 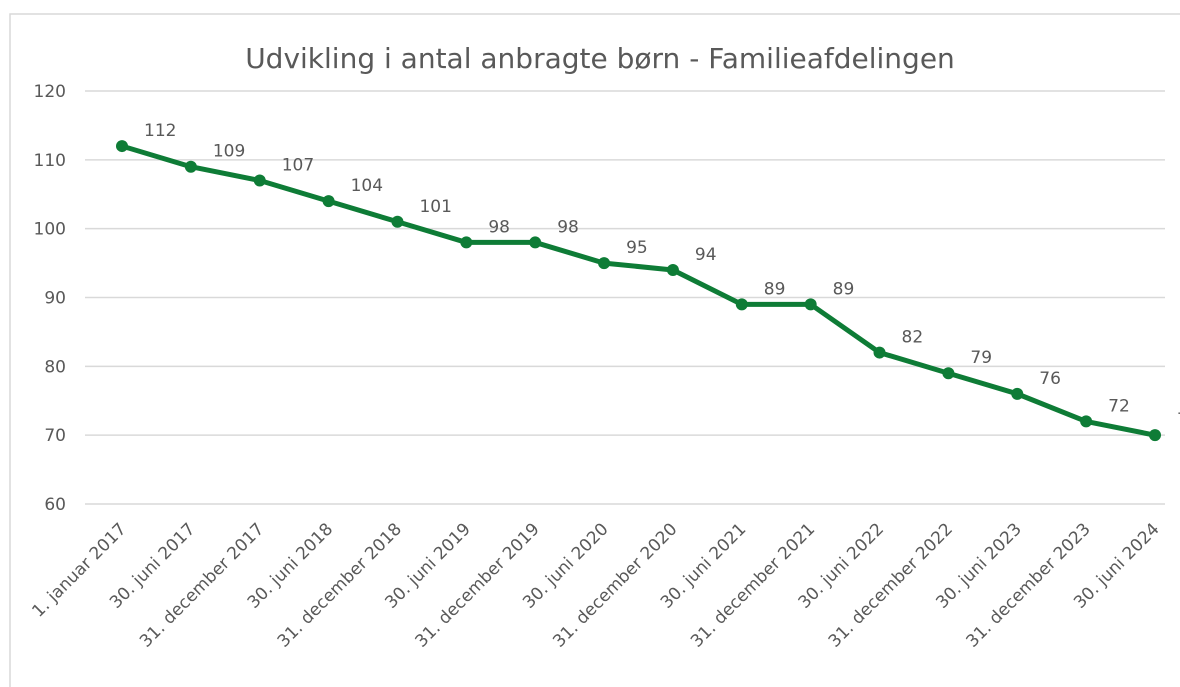 I want to click on x-tick-label: 31. december 2017, so click(x=202, y=585).